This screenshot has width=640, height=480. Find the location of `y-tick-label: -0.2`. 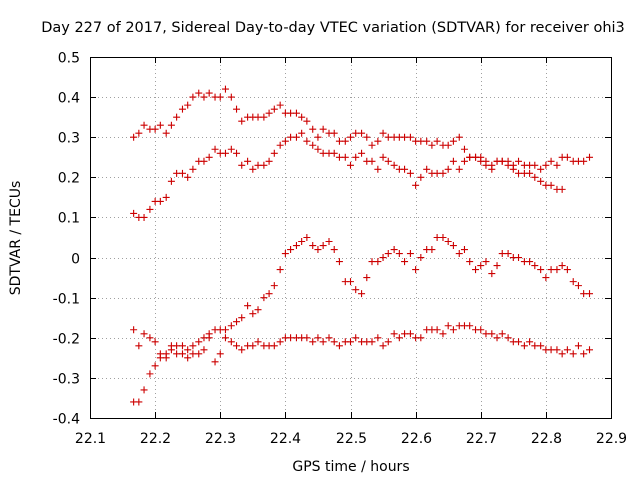

y-tick-label: -0.2 is located at coordinates (66, 340).